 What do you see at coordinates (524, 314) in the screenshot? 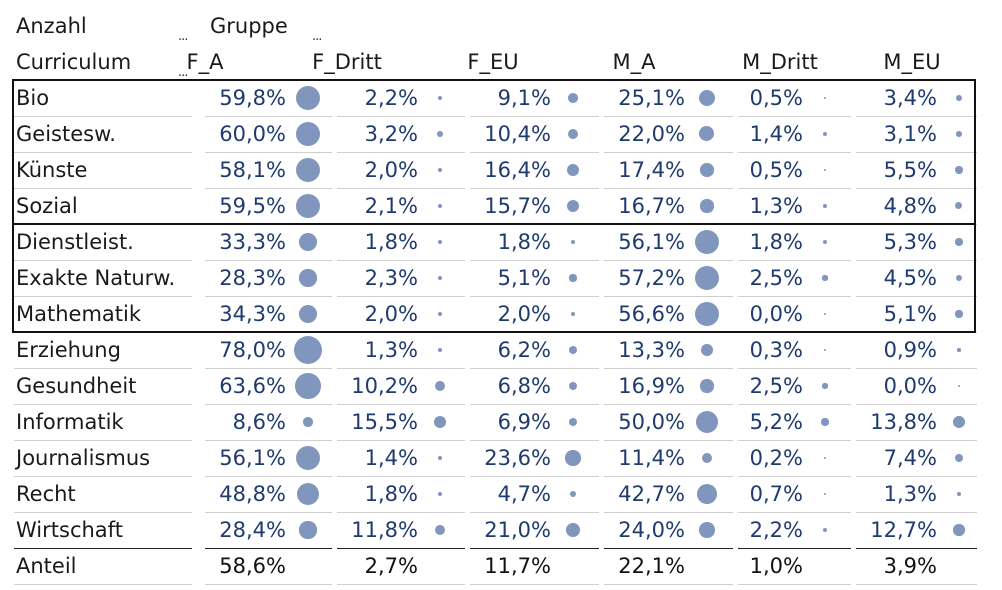
I see `data-label: 2,0%` at bounding box center [524, 314].